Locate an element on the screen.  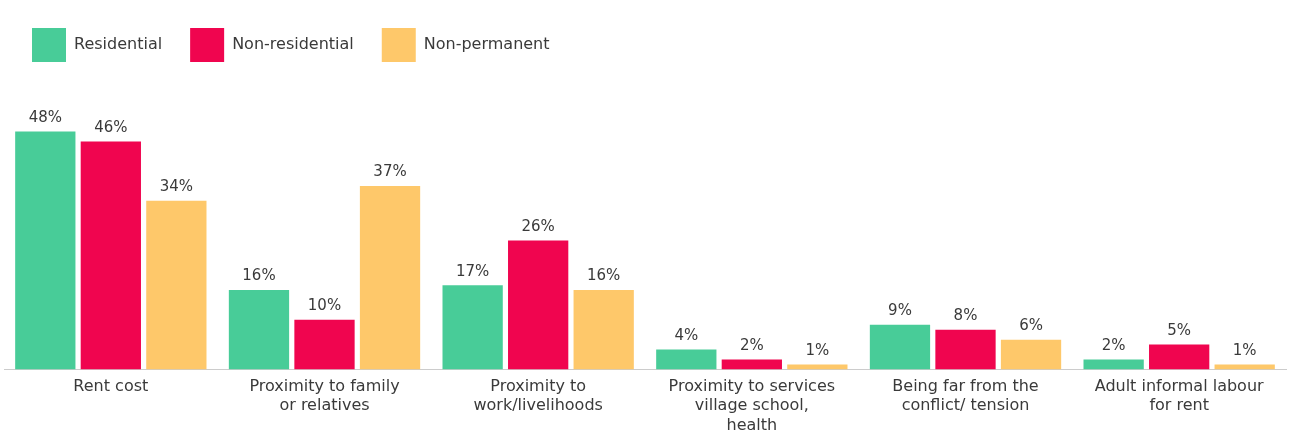
data-label: 5% is located at coordinates (1179, 330).